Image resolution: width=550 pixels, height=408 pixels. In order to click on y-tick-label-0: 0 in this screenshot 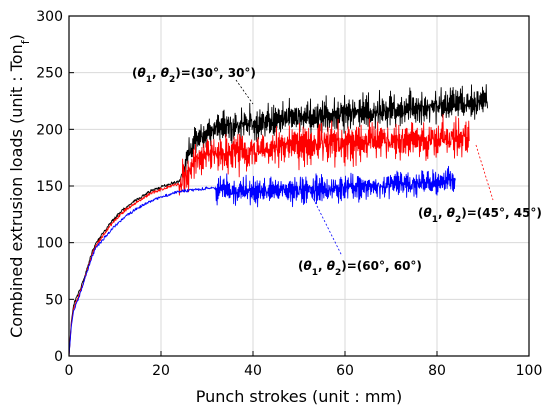, I will do `click(58, 357)`.